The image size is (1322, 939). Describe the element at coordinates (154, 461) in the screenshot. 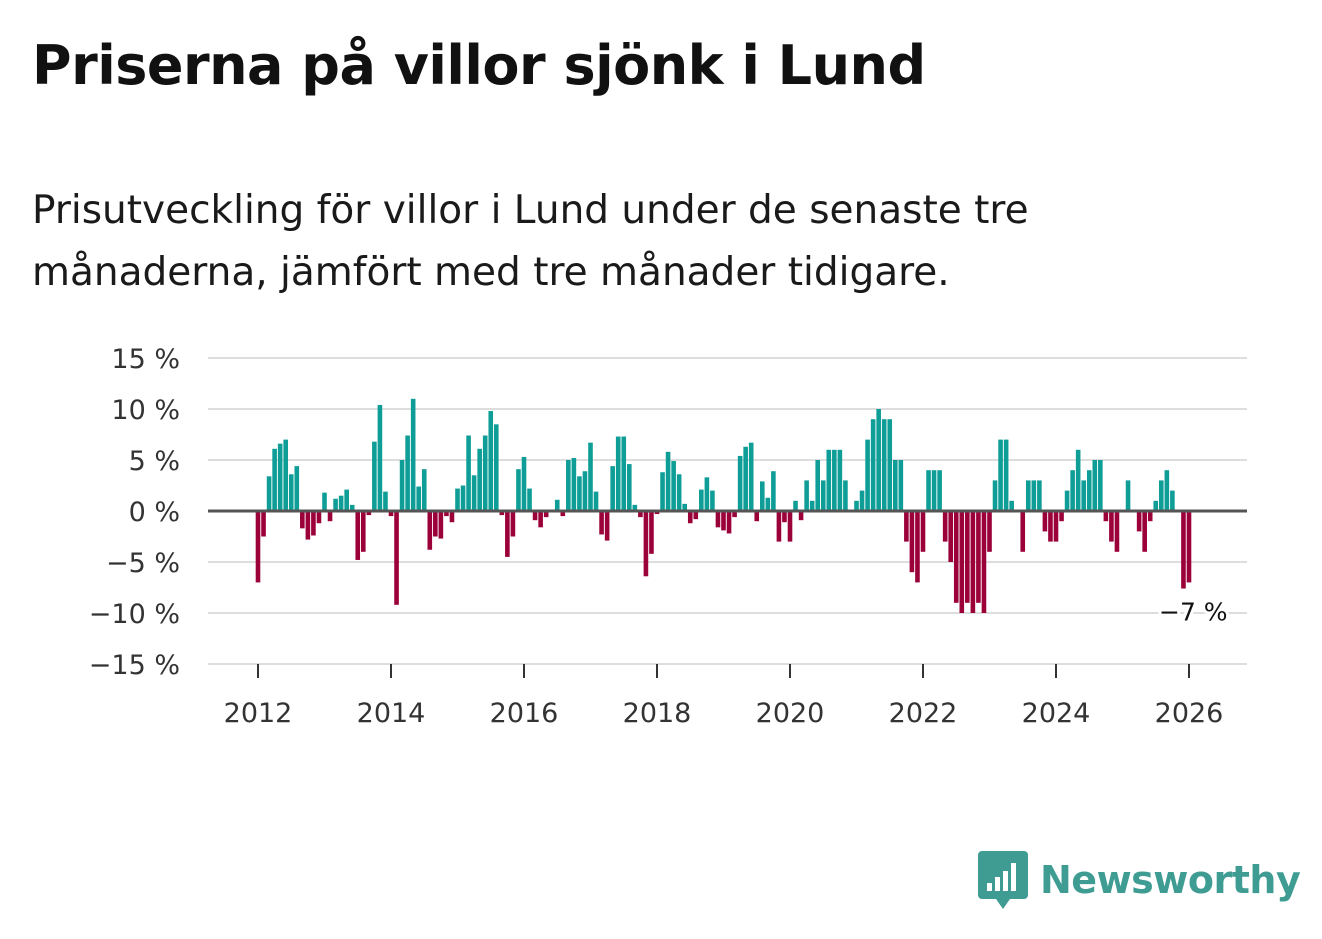

I see `y-tick-label: 5 %` at that location.